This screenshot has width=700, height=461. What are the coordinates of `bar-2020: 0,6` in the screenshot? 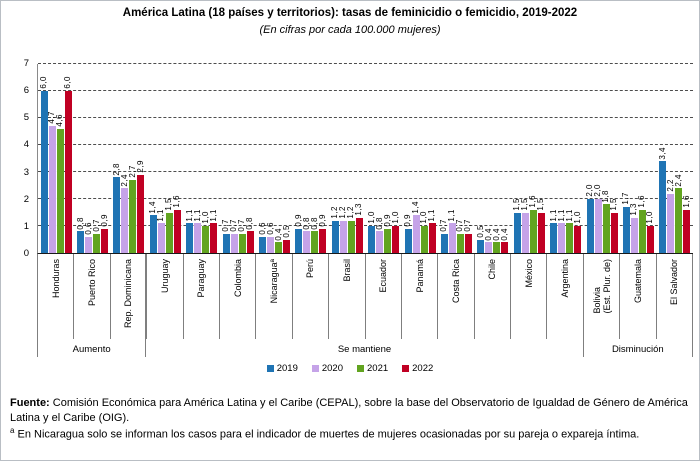 It's located at (88, 237).